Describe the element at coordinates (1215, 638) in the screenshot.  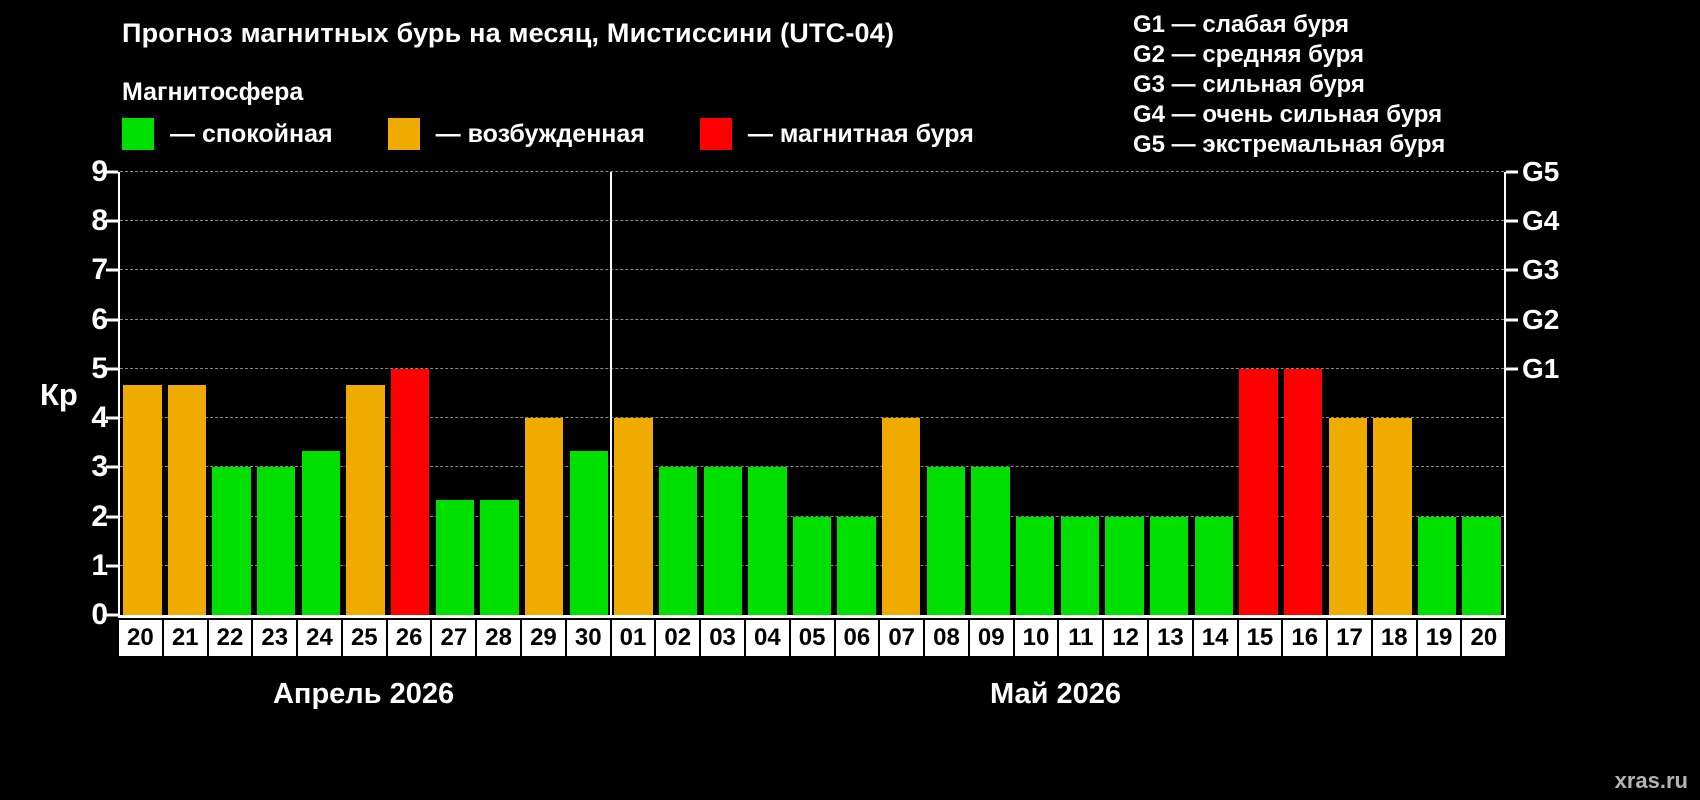
I see `date-cell: 14` at that location.